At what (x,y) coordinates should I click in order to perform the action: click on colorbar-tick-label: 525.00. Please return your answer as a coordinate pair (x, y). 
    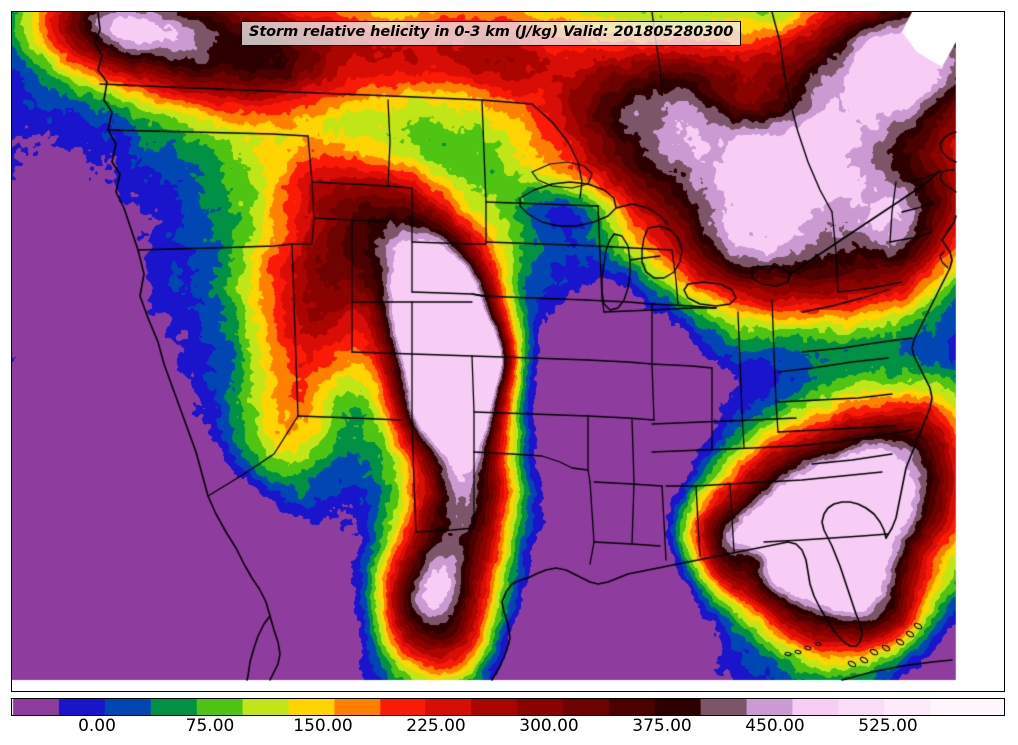
    Looking at the image, I should click on (888, 726).